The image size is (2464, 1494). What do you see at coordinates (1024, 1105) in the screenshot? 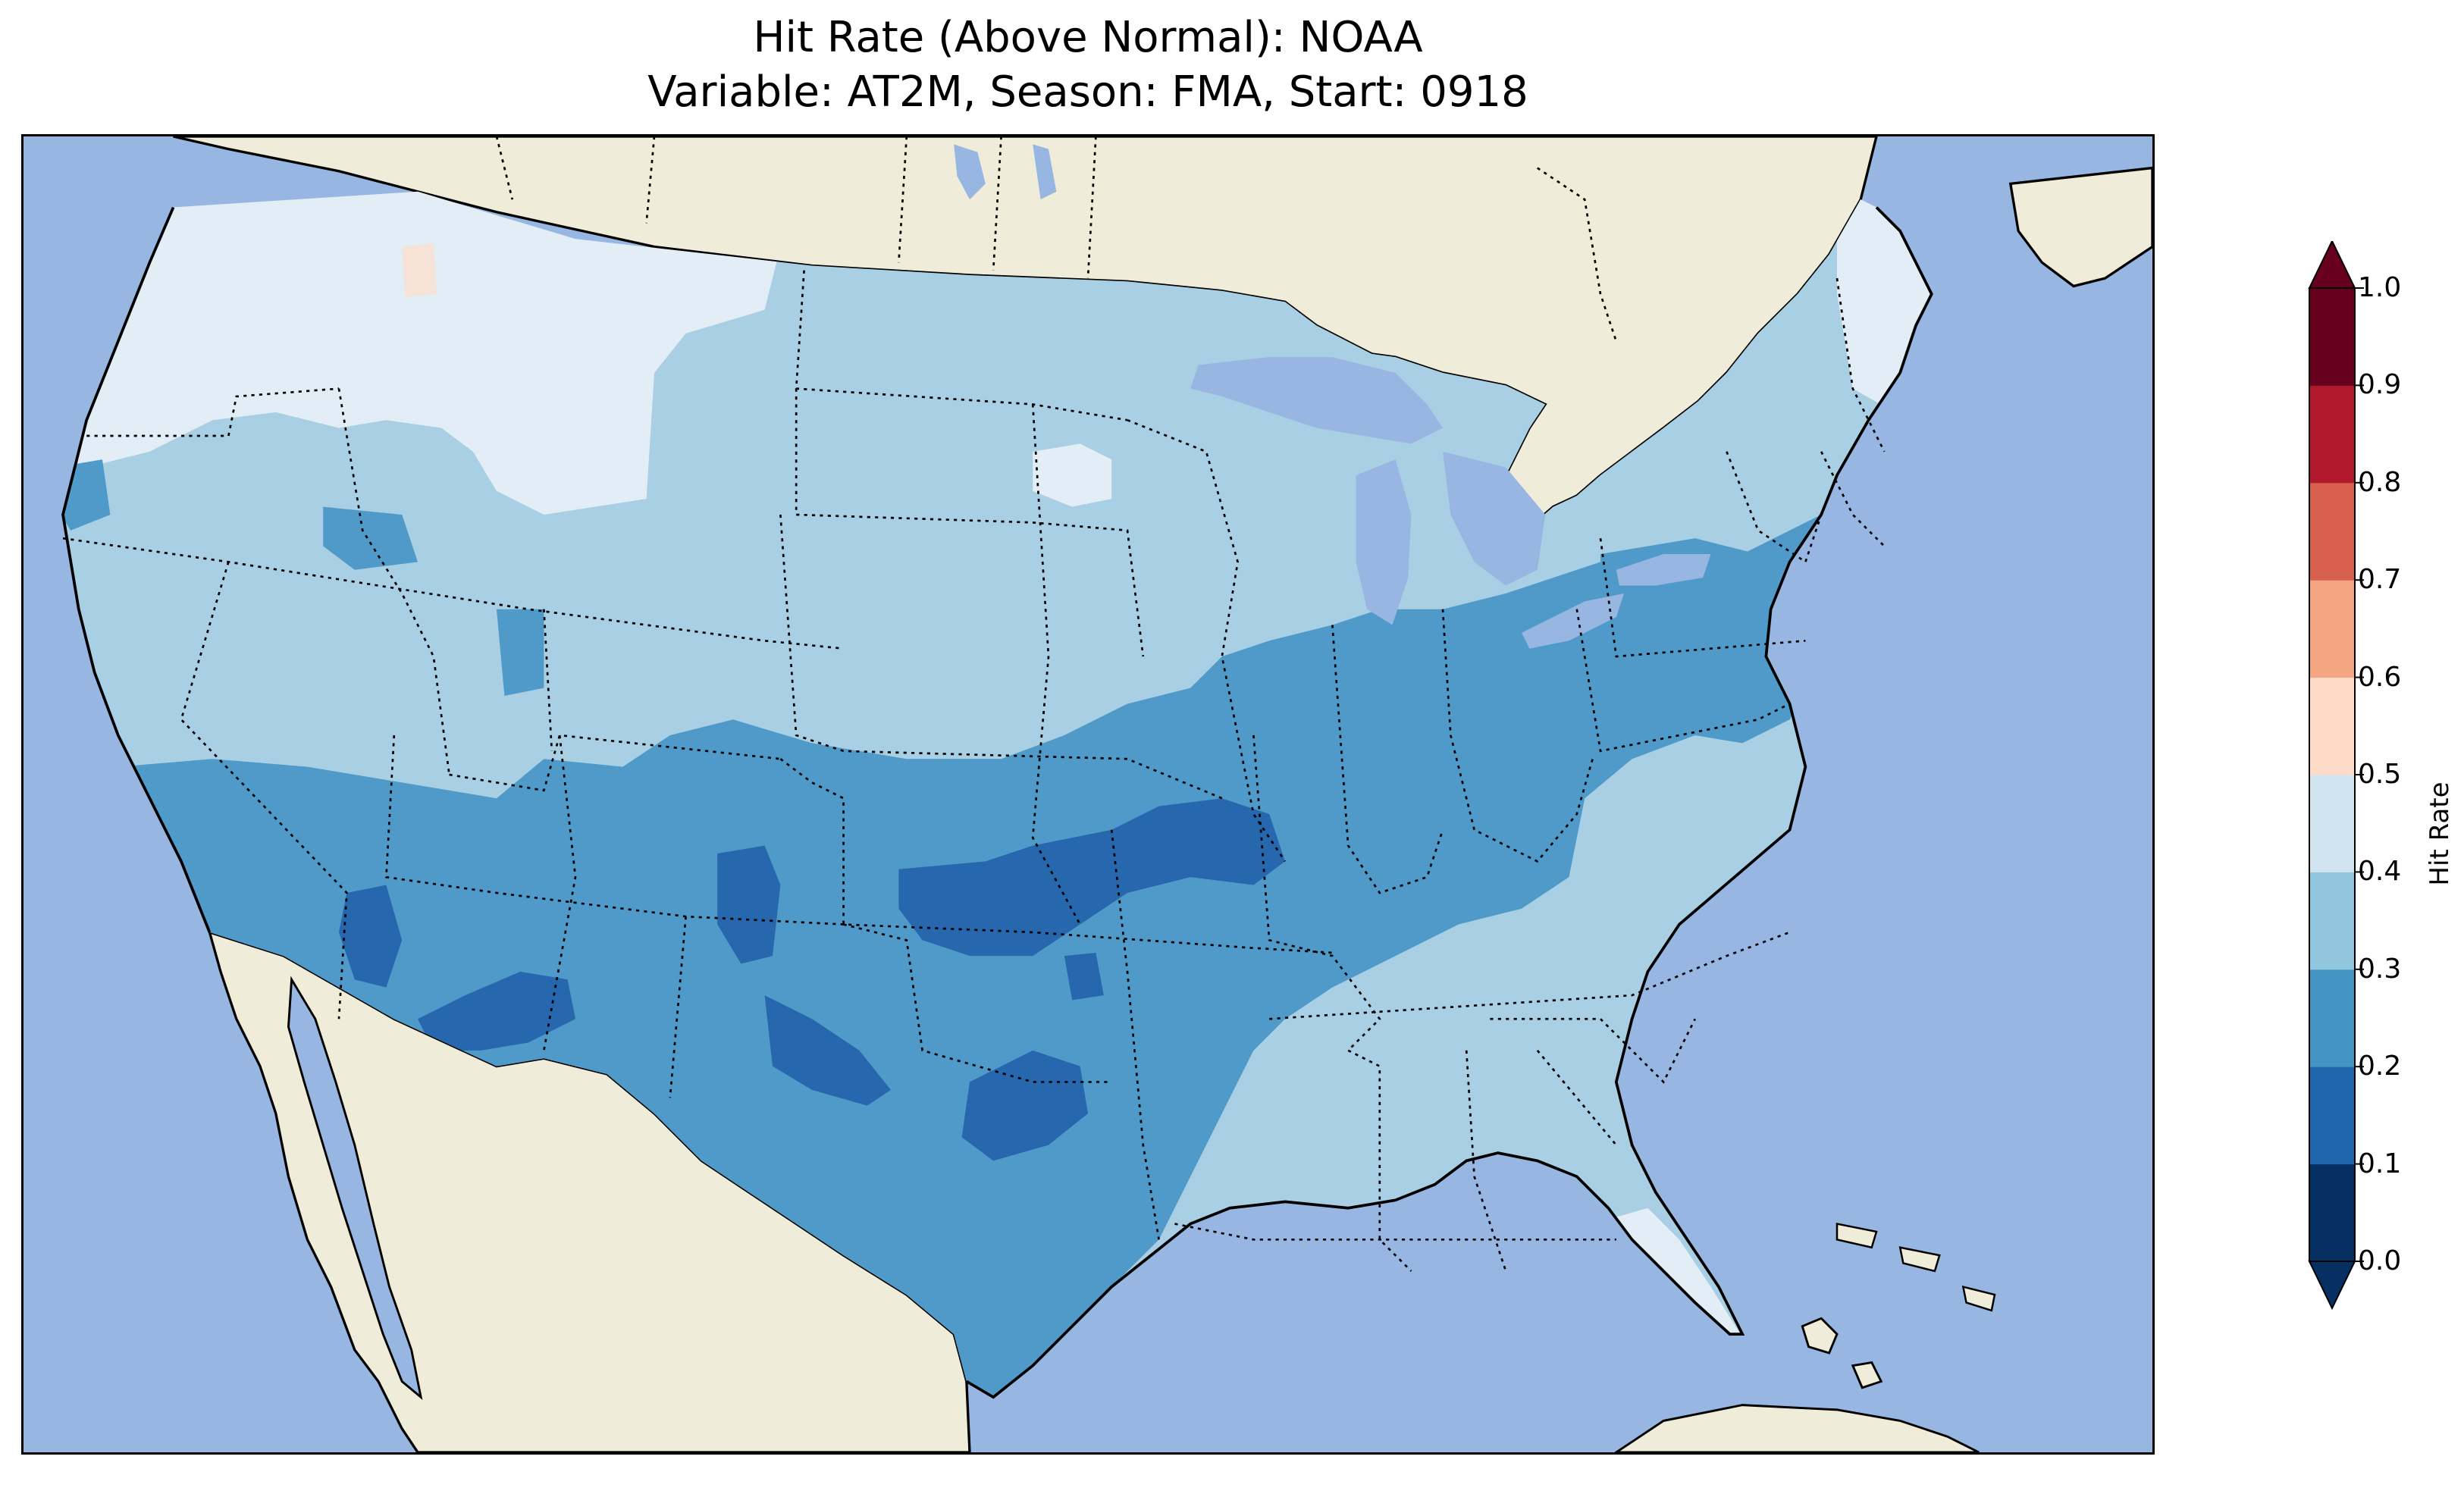
I see `zone-central-texas` at bounding box center [1024, 1105].